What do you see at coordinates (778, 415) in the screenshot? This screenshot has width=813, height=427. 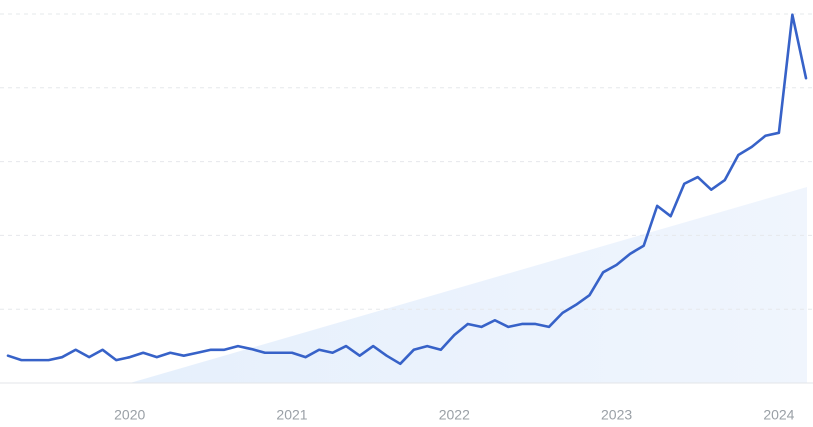 I see `x-tick-label: 2024` at bounding box center [778, 415].